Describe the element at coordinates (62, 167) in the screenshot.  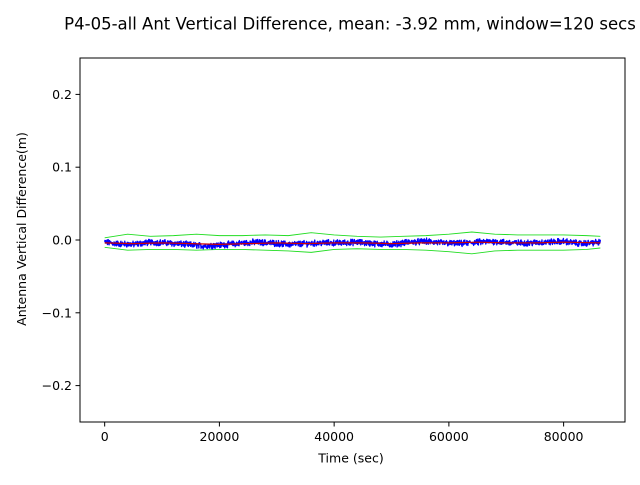
I see `y-tick-label: 0.1` at that location.